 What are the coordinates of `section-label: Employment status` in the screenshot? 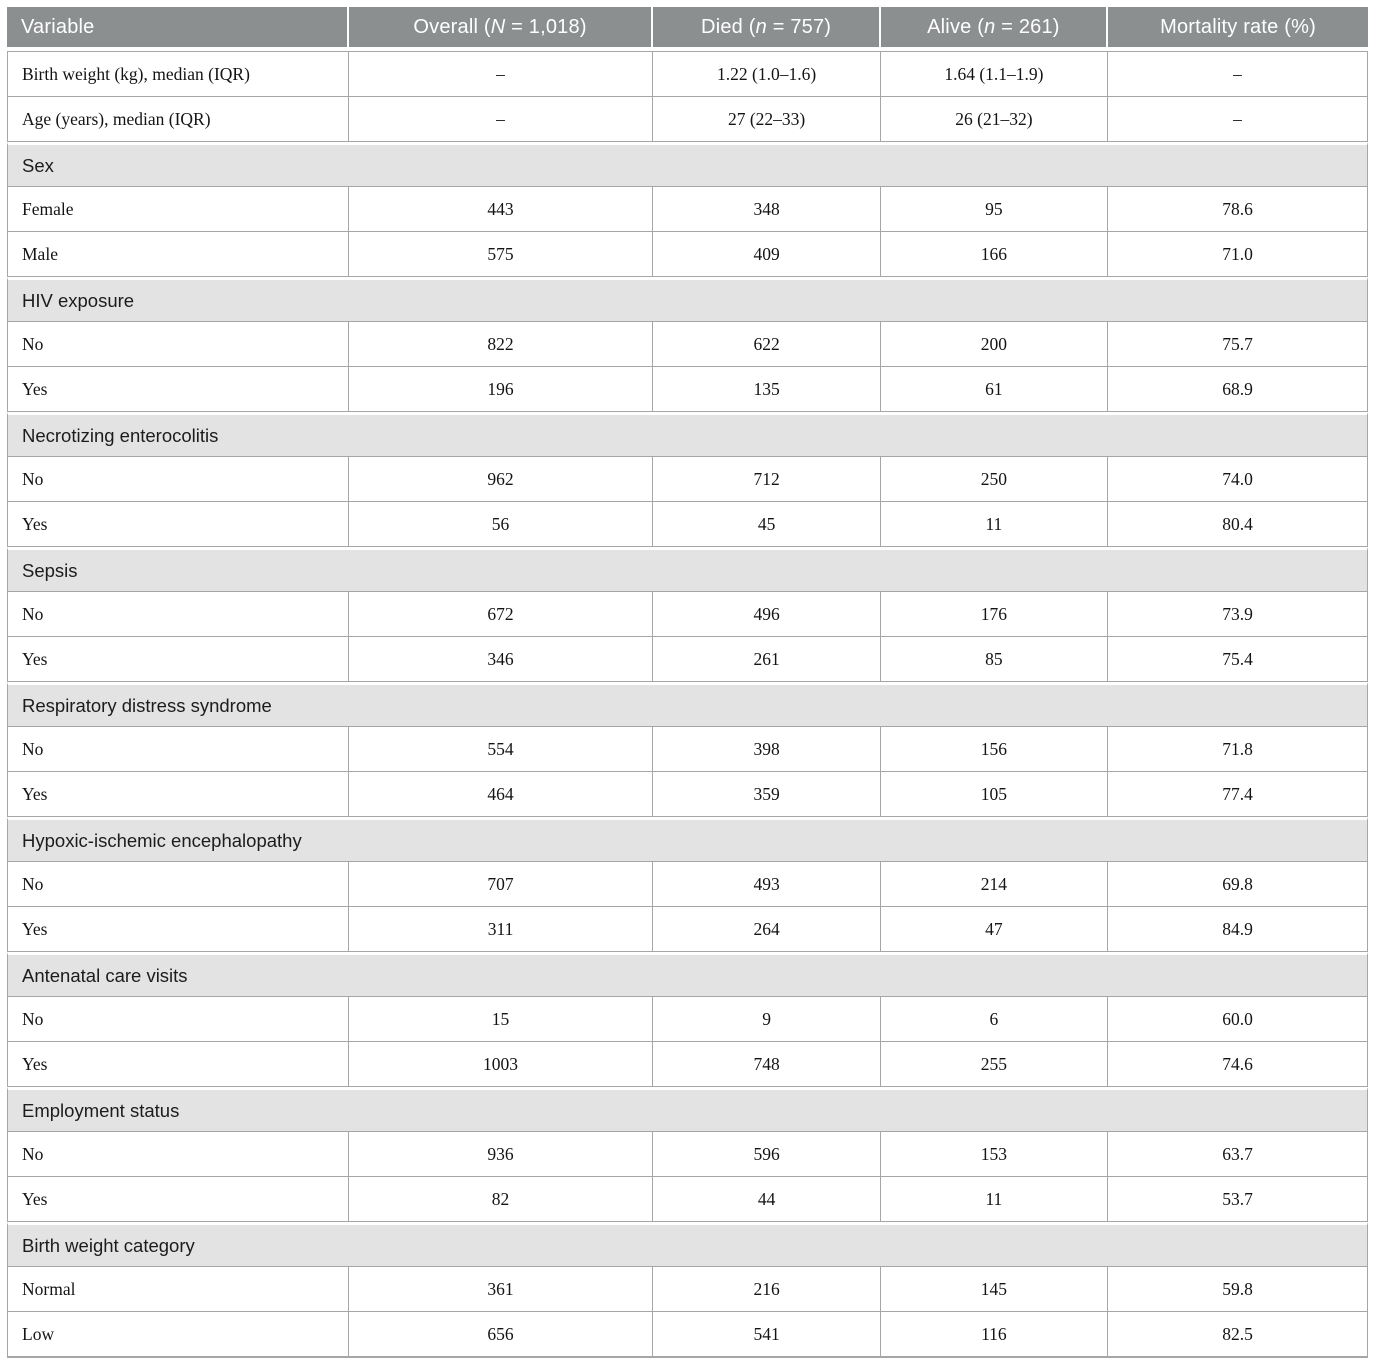 It's located at (687, 1109).